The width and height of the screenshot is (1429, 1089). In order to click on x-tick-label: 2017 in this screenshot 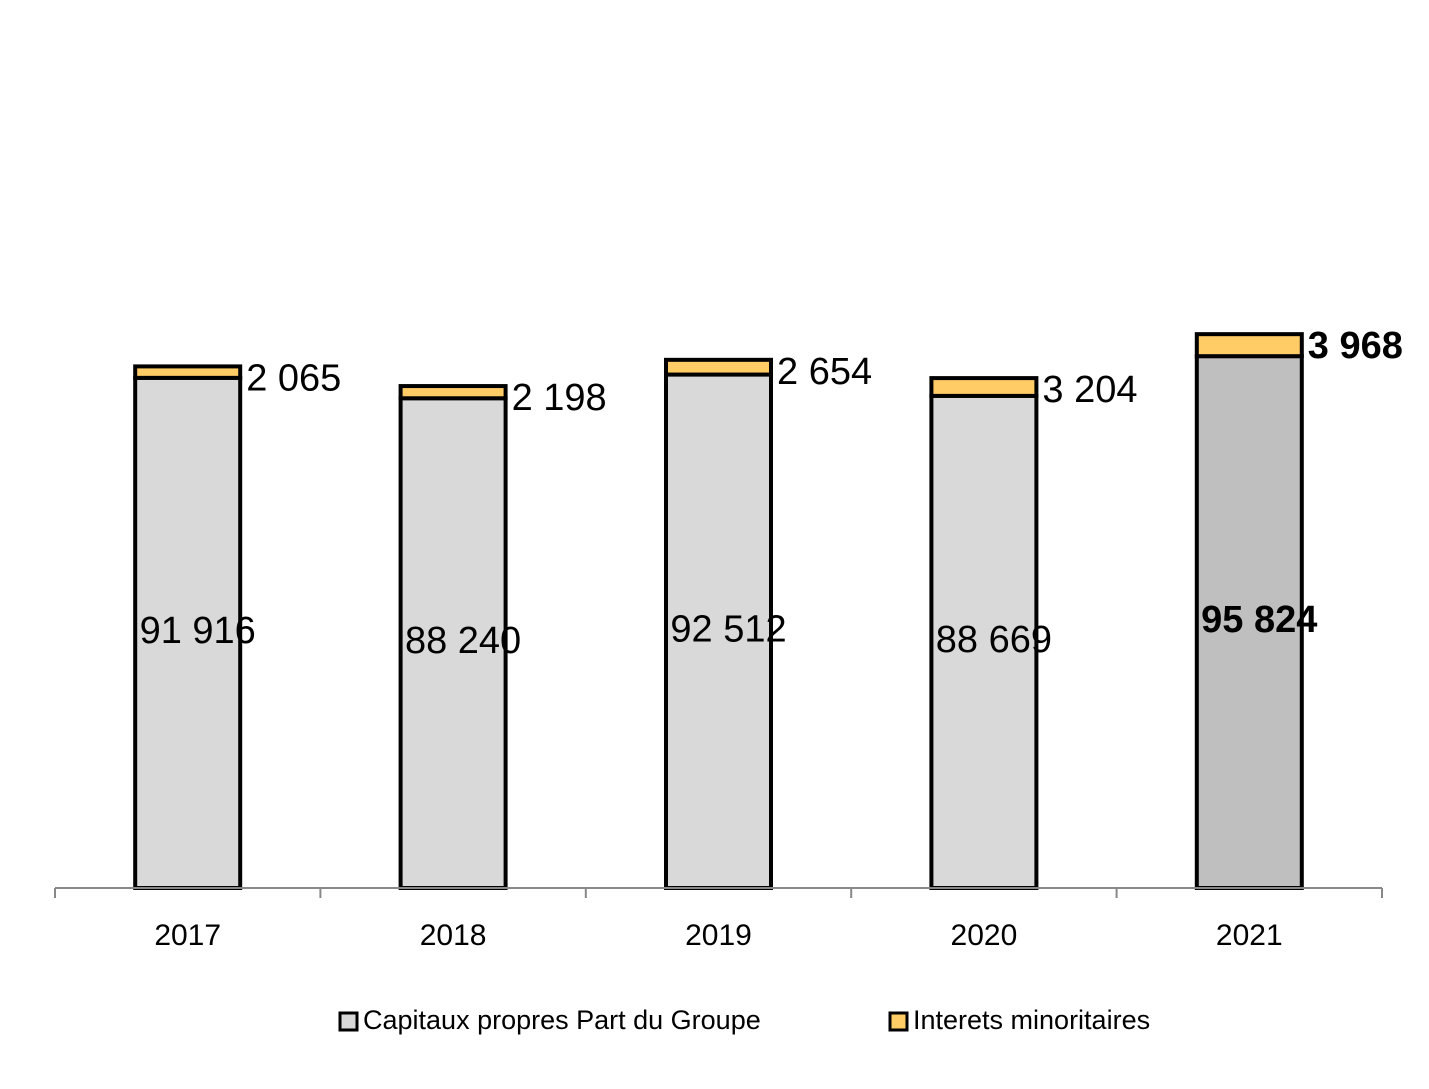, I will do `click(187, 935)`.